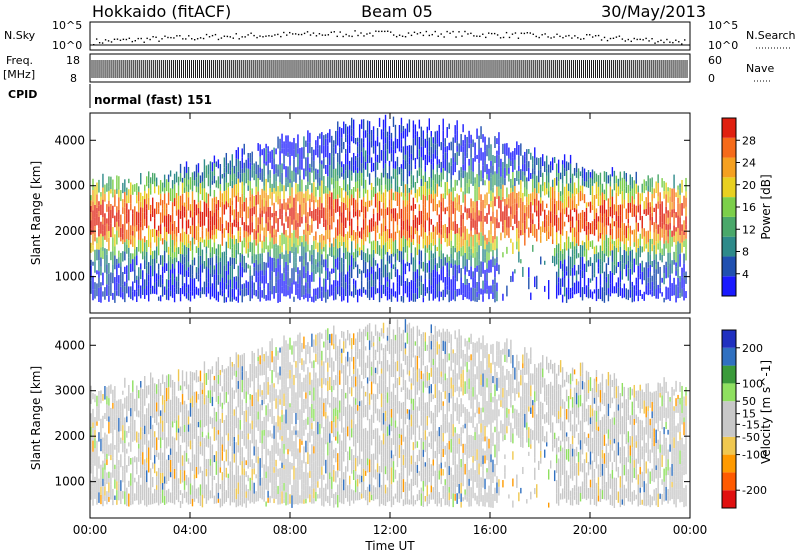 This screenshot has height=554, width=800. Describe the element at coordinates (67, 25) in the screenshot. I see `nsky-tick-top: 10^5` at that location.